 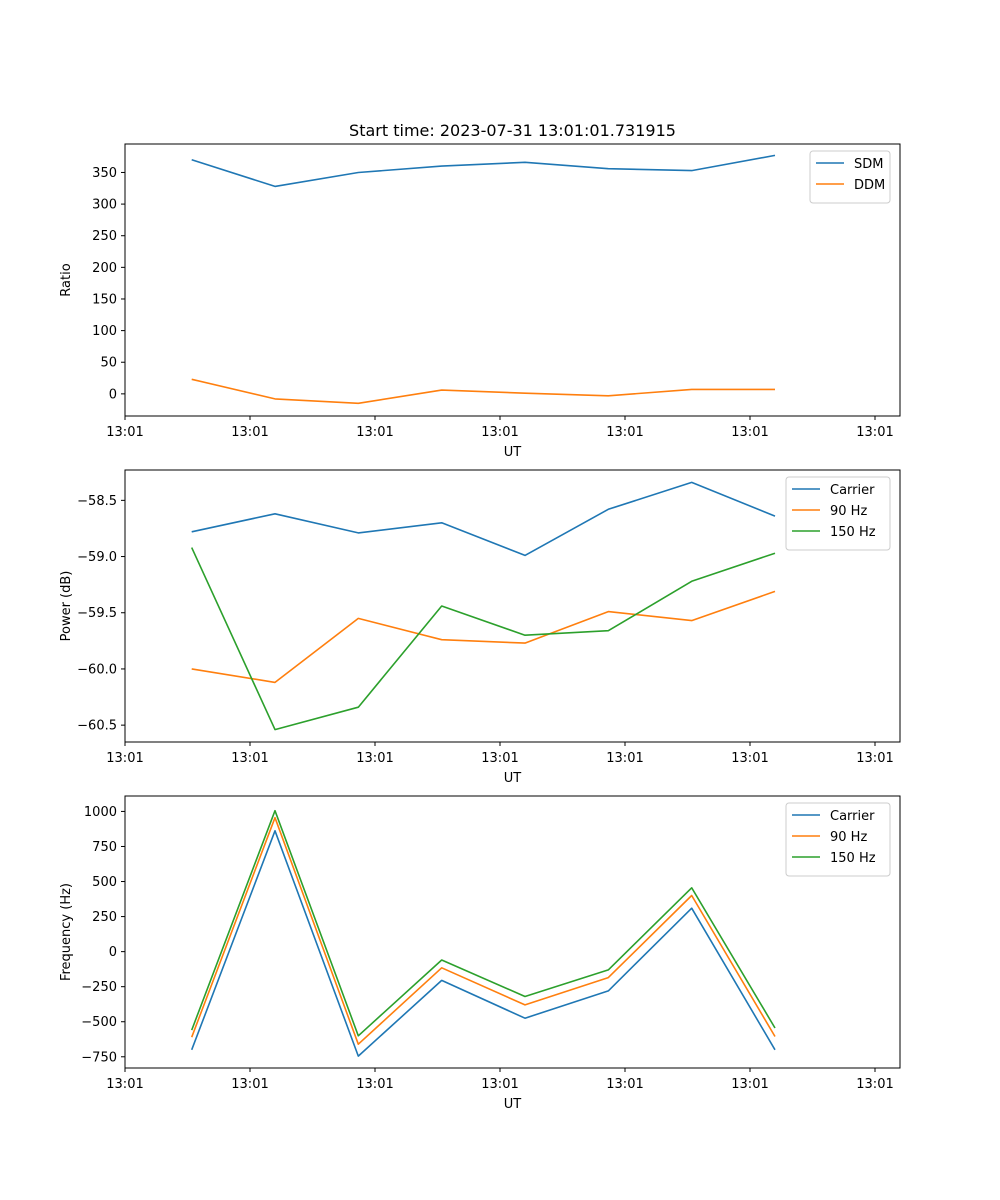 I want to click on ratio-legend-sdm-label: SDM, so click(x=868, y=164).